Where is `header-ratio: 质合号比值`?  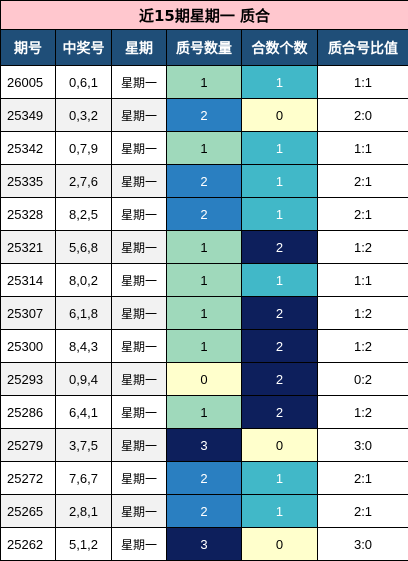 header-ratio: 质合号比值 is located at coordinates (363, 48).